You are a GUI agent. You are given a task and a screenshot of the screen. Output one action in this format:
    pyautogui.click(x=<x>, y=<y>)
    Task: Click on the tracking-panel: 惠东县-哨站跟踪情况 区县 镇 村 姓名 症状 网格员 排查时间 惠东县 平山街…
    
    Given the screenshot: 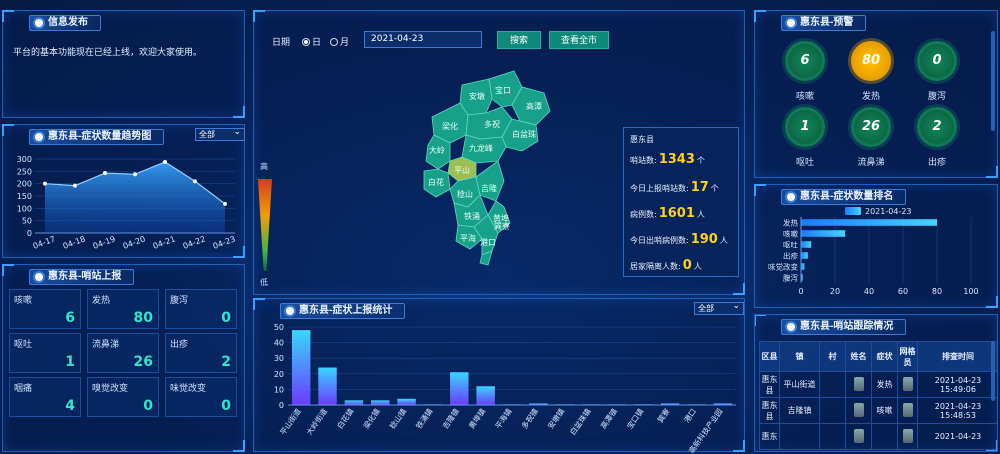 What is the action you would take?
    pyautogui.click(x=876, y=383)
    